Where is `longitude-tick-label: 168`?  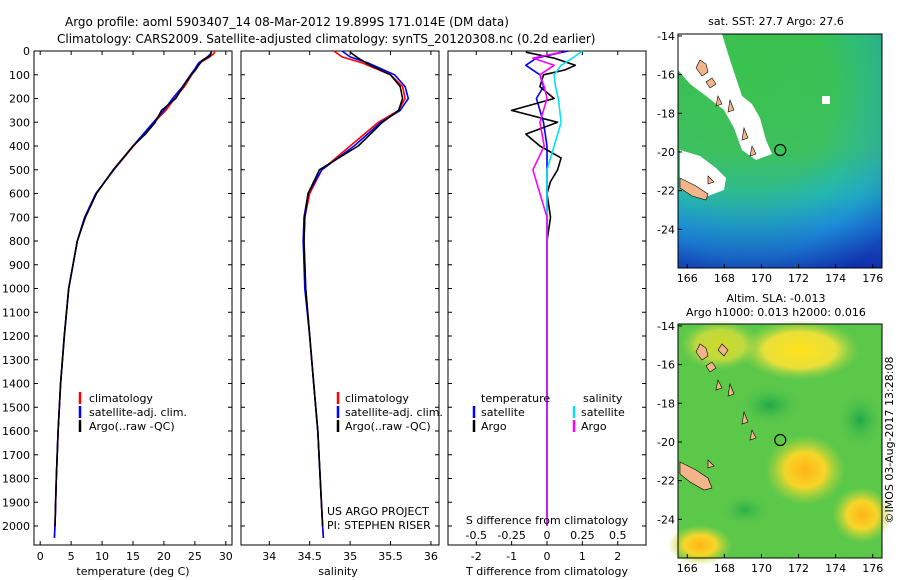
longitude-tick-label: 168 is located at coordinates (724, 568).